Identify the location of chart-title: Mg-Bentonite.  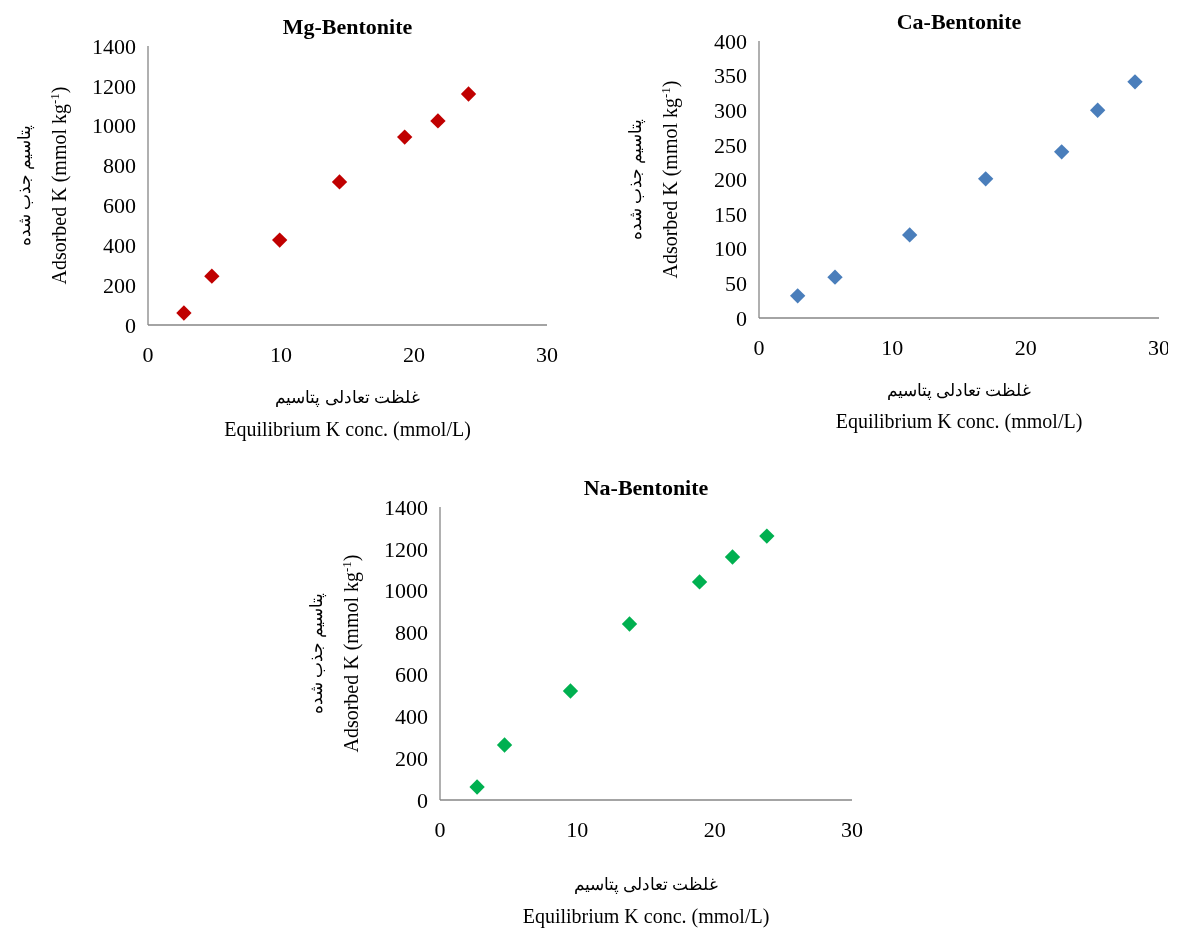
(347, 26).